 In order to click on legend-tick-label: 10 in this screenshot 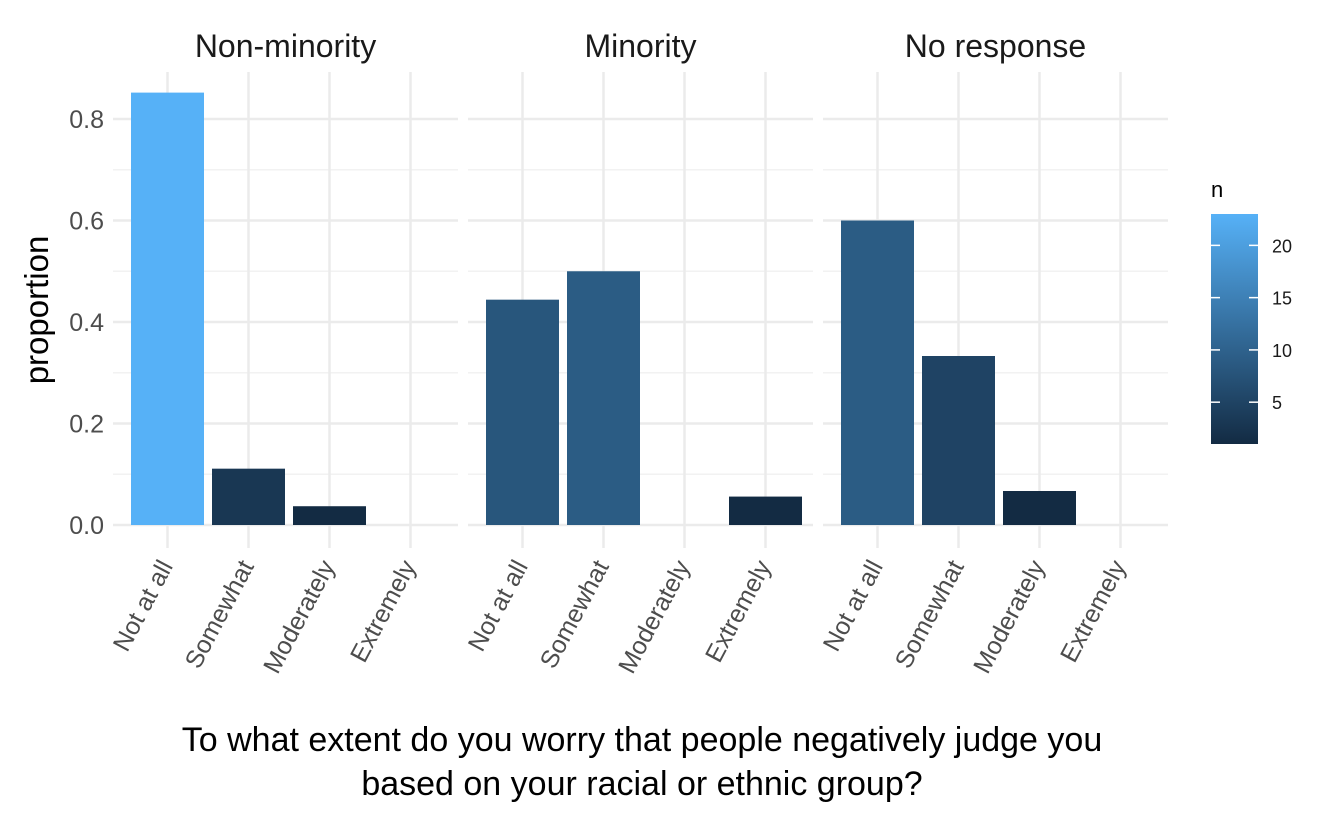, I will do `click(1282, 351)`.